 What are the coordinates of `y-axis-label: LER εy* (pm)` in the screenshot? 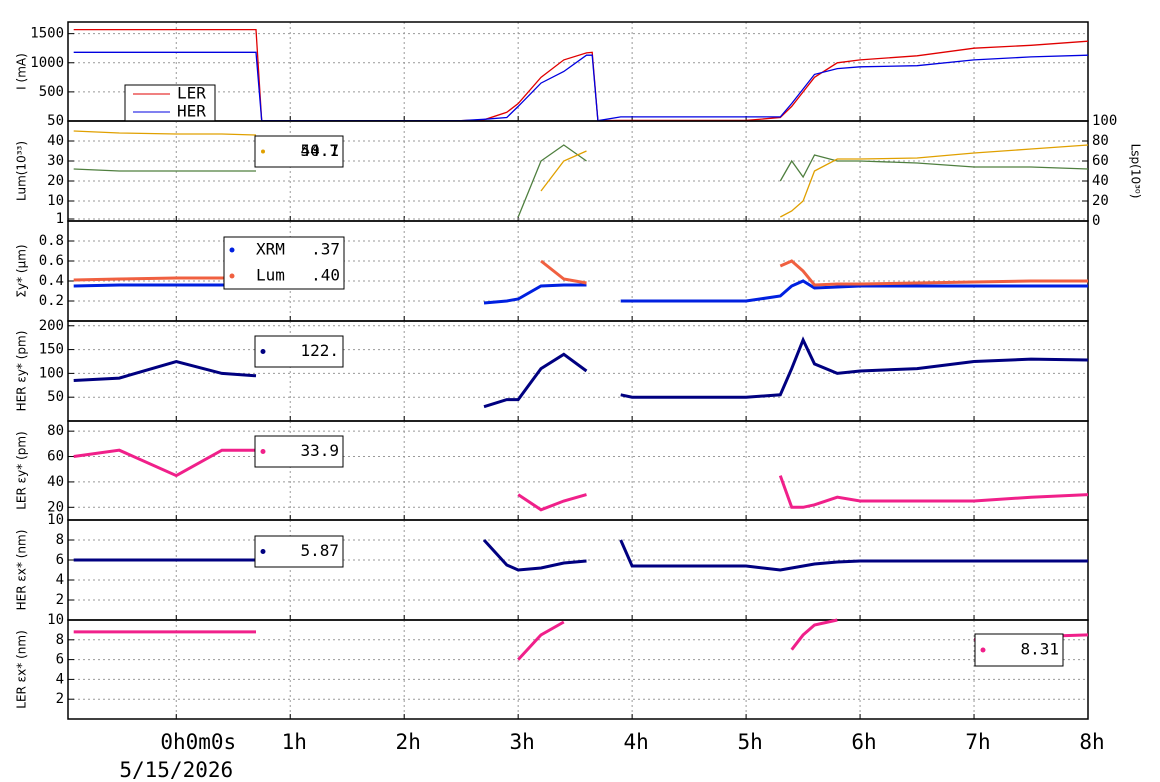 It's located at (22, 470).